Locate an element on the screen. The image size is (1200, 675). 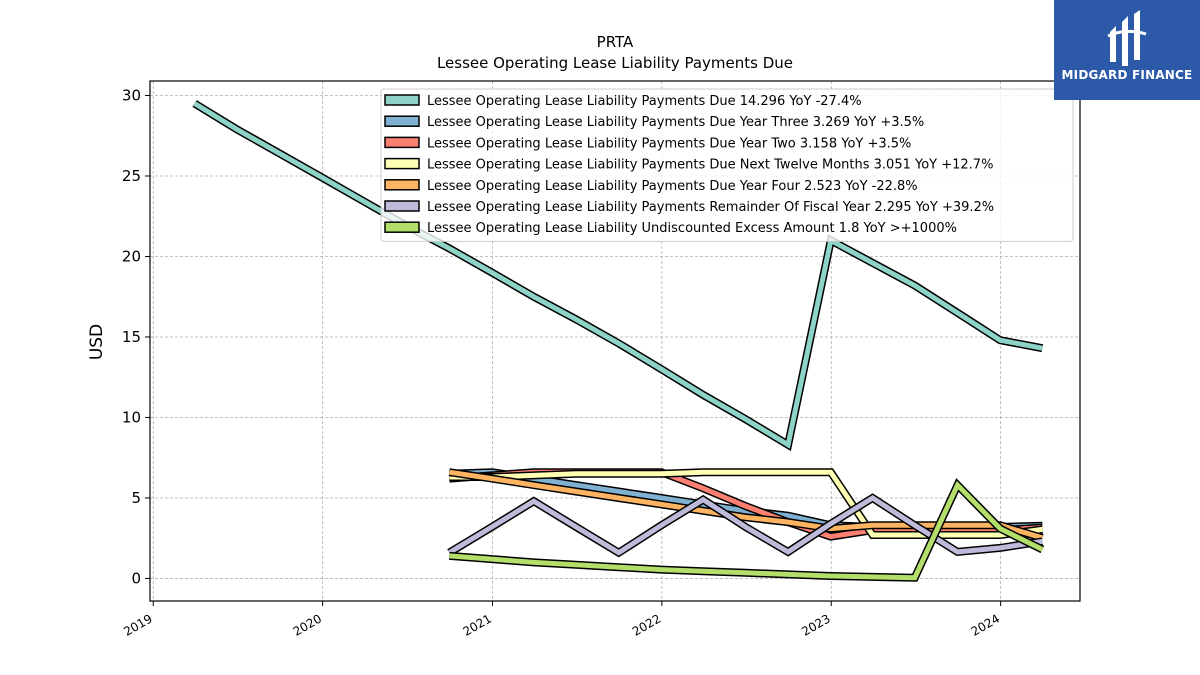
y-tick-label: 0 is located at coordinates (136, 578).